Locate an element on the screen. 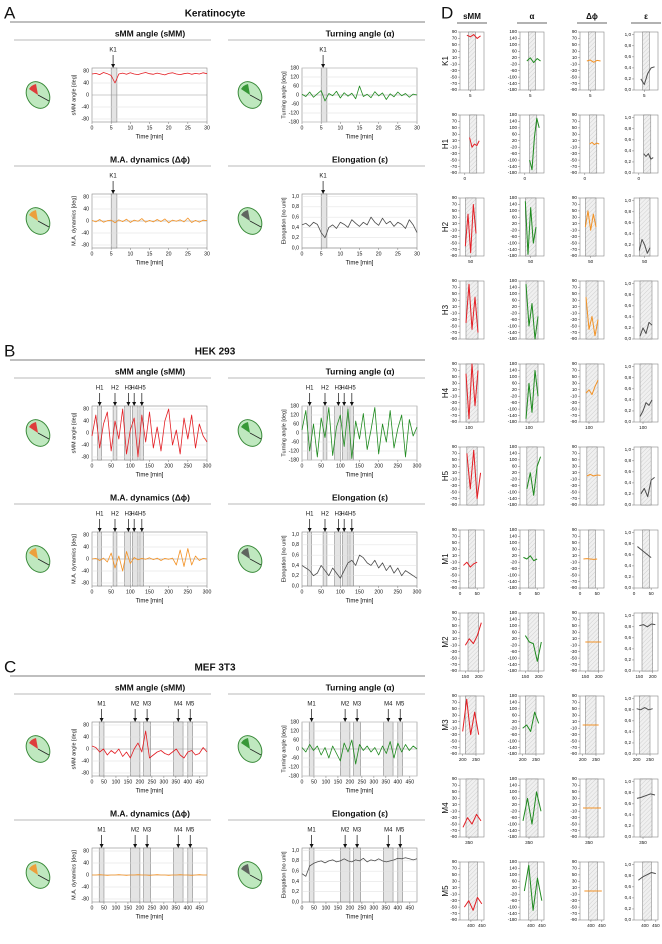 This screenshot has height=944, width=662. y-tick-label: 1,0 is located at coordinates (628, 864).